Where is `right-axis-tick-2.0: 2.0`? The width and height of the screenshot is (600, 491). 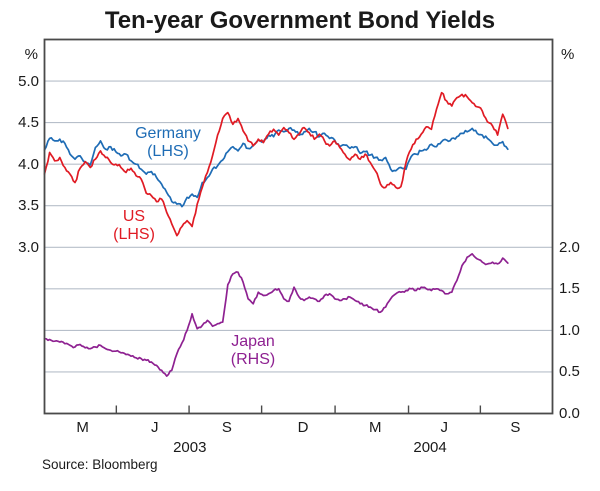 right-axis-tick-2.0: 2.0 is located at coordinates (569, 247).